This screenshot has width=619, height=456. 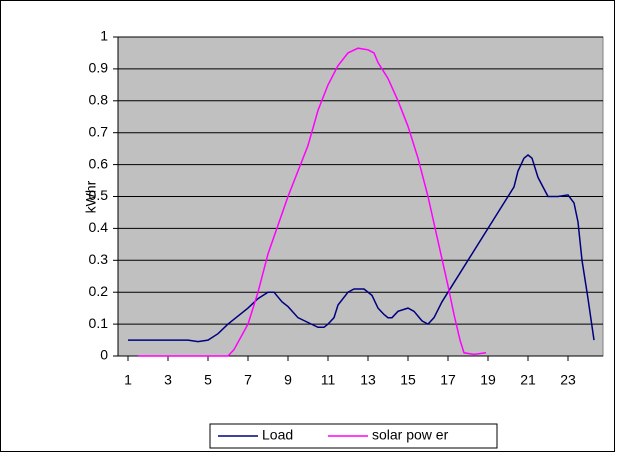 I want to click on x-tick-label: 21, so click(x=528, y=380).